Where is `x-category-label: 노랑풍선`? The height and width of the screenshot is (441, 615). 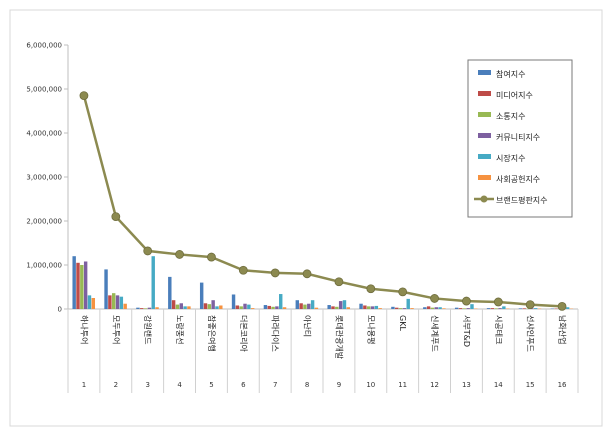
x-category-label: 노랑풍선 is located at coordinates (180, 329).